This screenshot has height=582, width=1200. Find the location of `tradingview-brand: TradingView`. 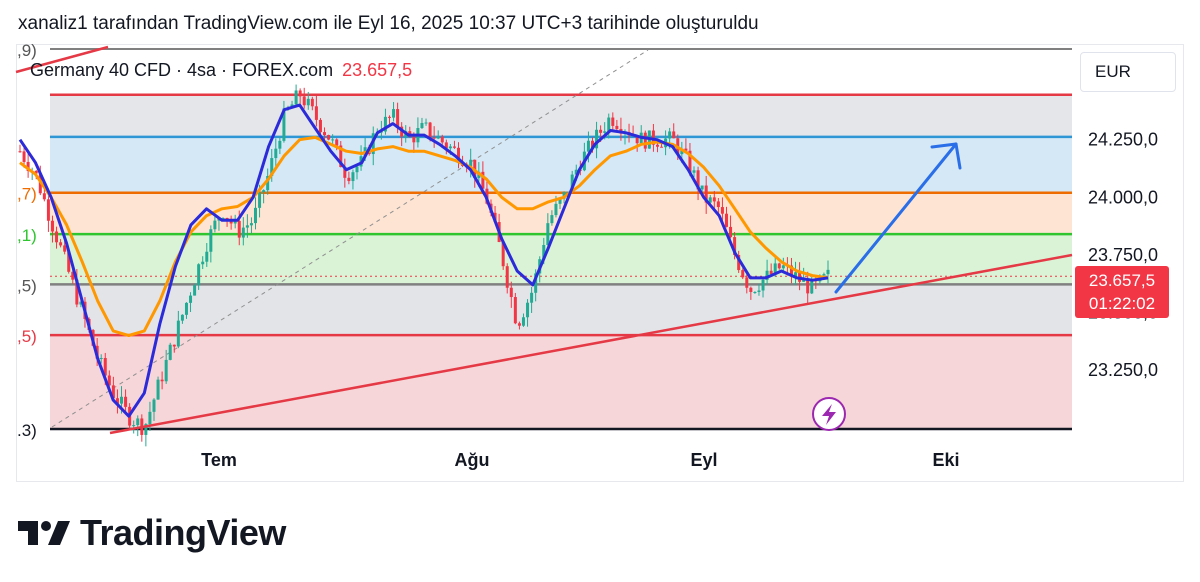

tradingview-brand: TradingView is located at coordinates (152, 533).